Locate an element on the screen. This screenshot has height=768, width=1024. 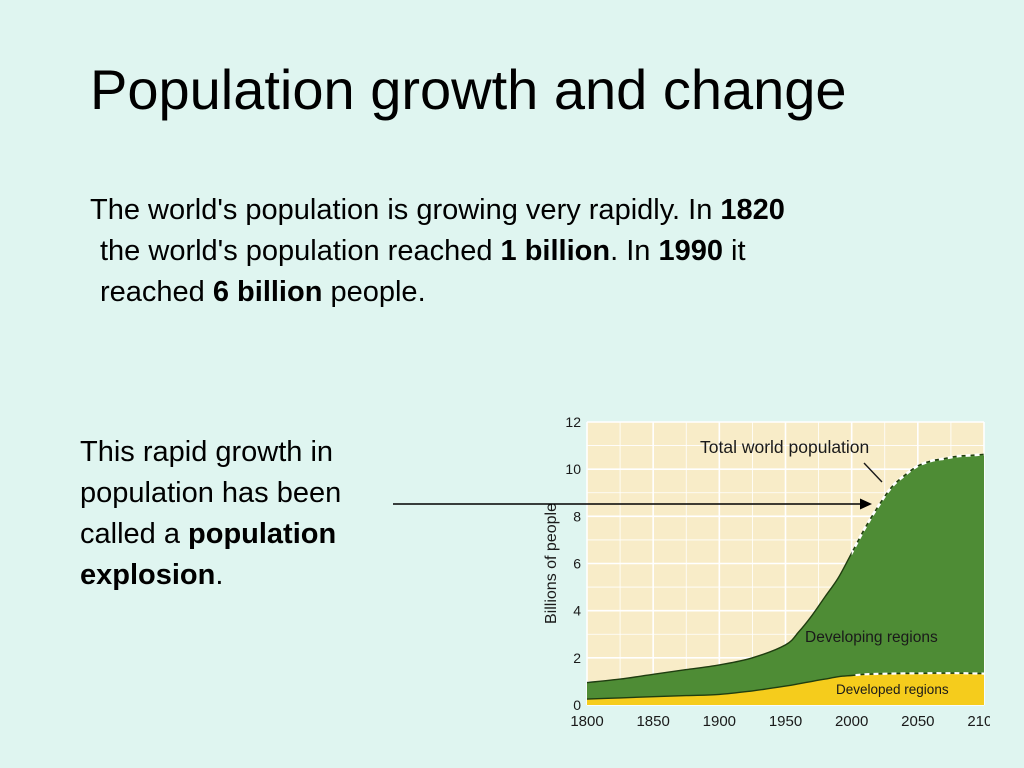
caption-period: . is located at coordinates (219, 575).